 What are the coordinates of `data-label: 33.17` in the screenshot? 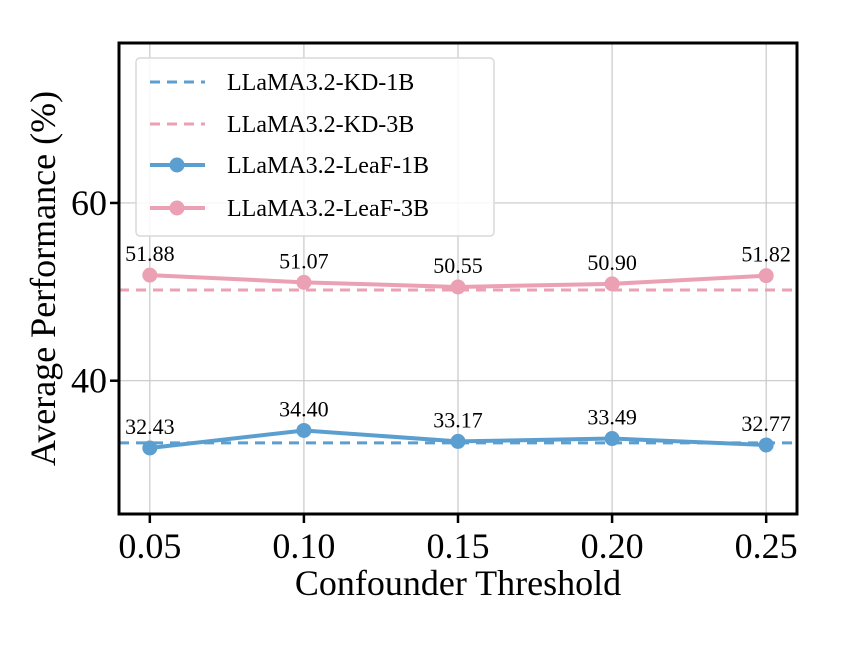 It's located at (458, 419).